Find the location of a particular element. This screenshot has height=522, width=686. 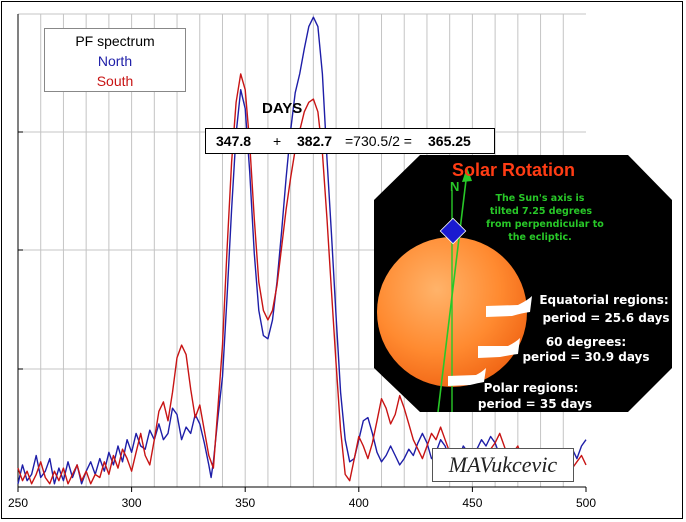

north-label: N is located at coordinates (454, 186).